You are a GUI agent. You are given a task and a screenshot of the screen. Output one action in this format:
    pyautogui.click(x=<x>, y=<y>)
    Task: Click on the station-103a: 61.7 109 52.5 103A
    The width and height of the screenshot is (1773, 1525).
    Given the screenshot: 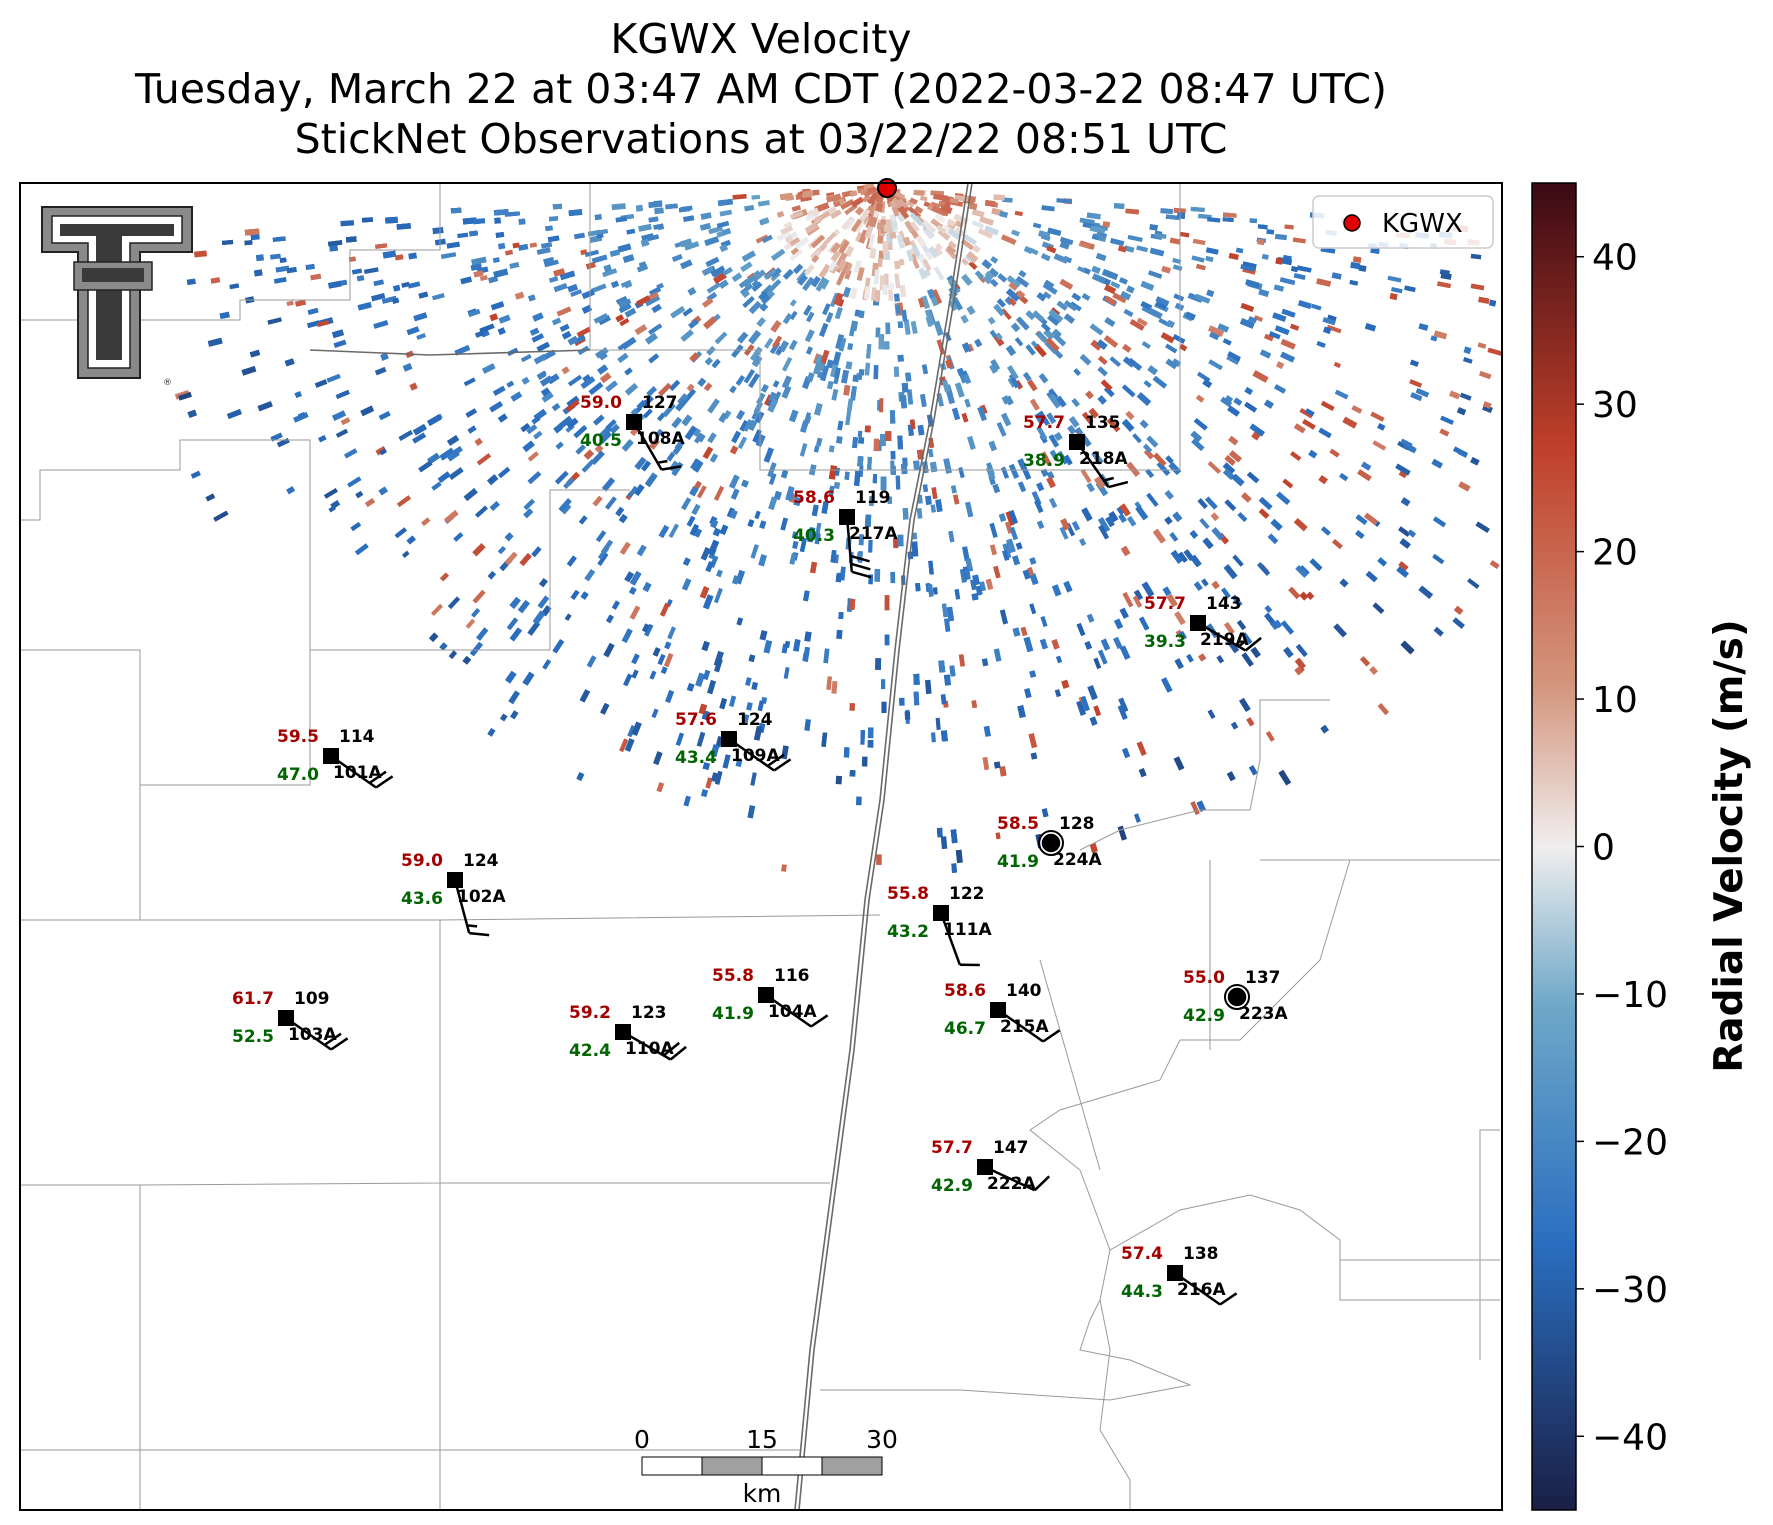 What is the action you would take?
    pyautogui.click(x=290, y=1020)
    